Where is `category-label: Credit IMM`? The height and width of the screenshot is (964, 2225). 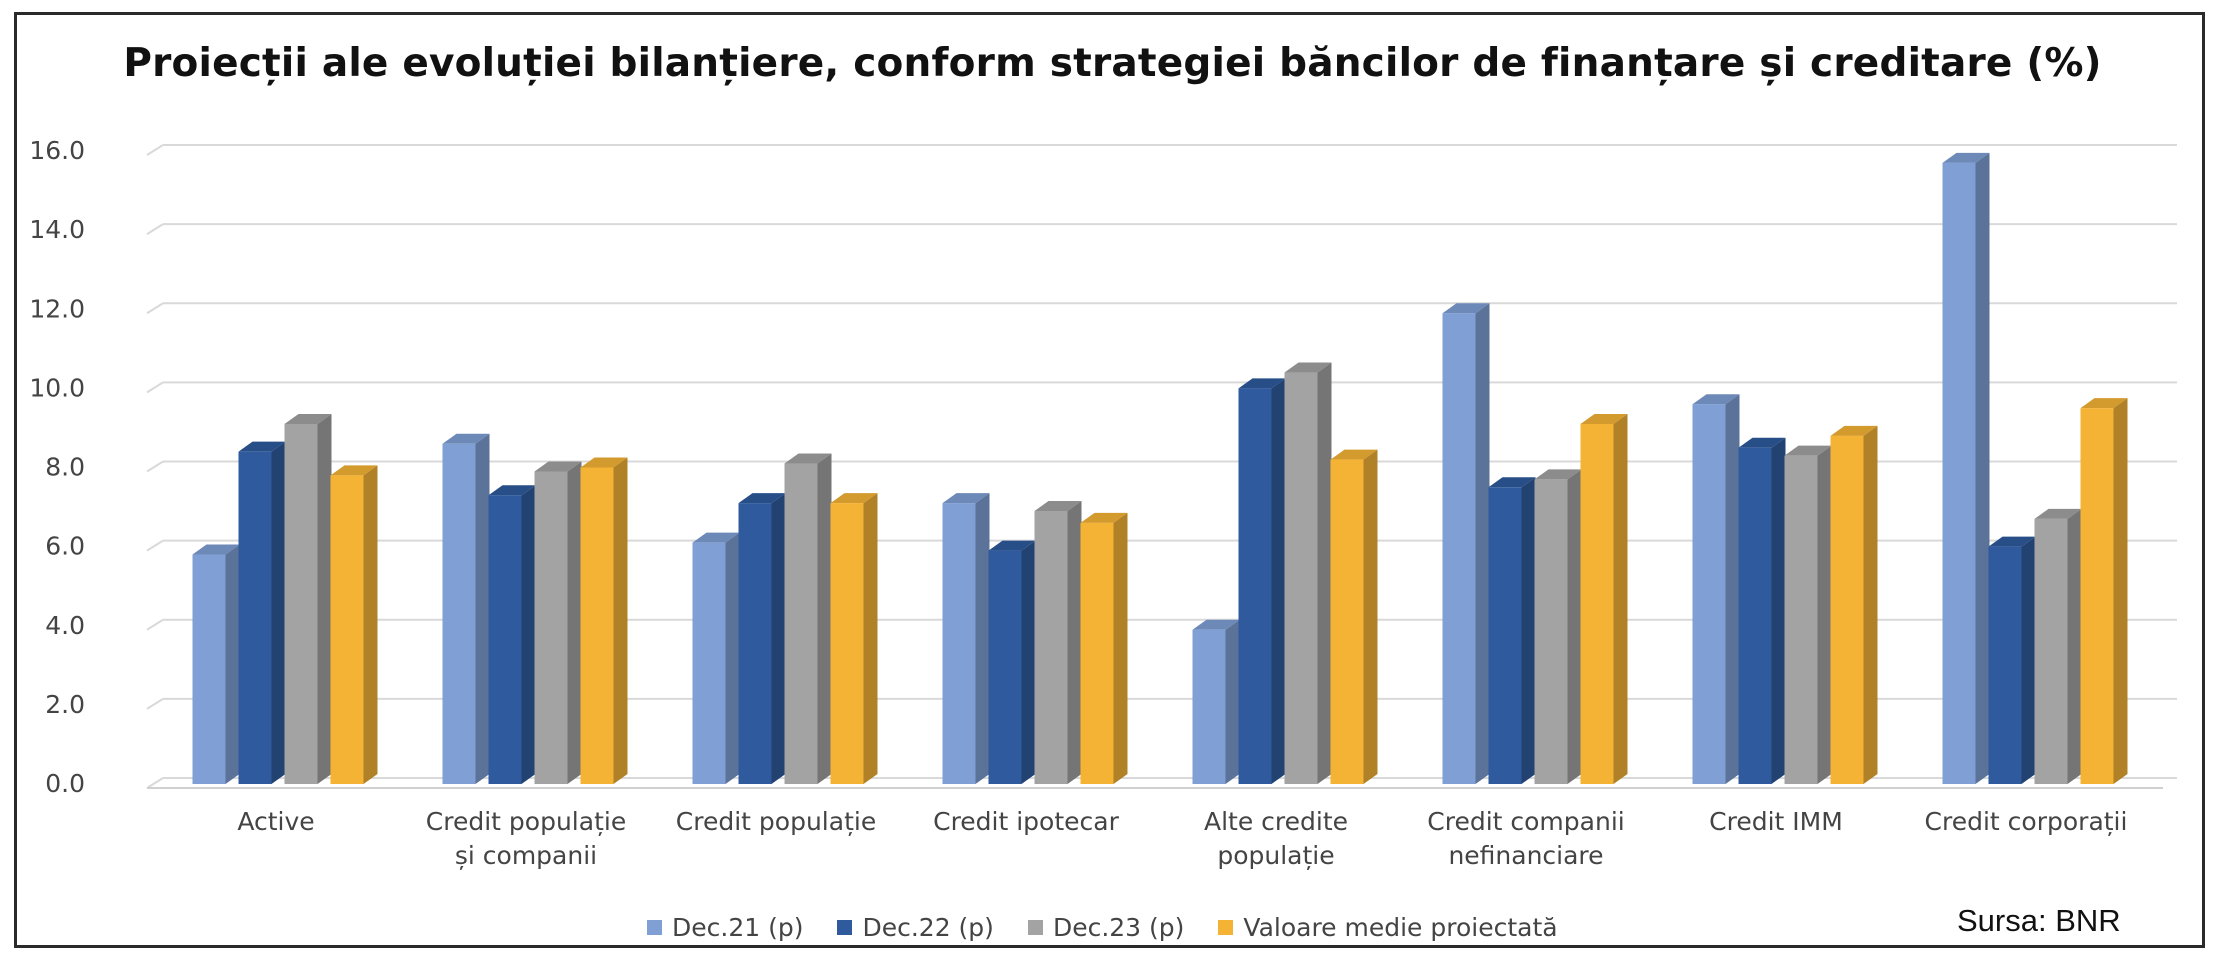 category-label: Credit IMM is located at coordinates (1776, 821).